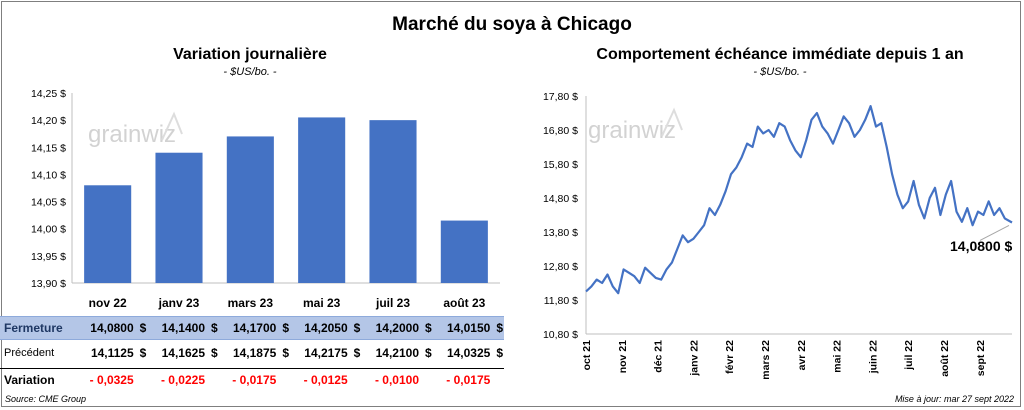 The image size is (1024, 410). Describe the element at coordinates (560, 335) in the screenshot. I see `line-y-tick-label: 10,80 $` at that location.